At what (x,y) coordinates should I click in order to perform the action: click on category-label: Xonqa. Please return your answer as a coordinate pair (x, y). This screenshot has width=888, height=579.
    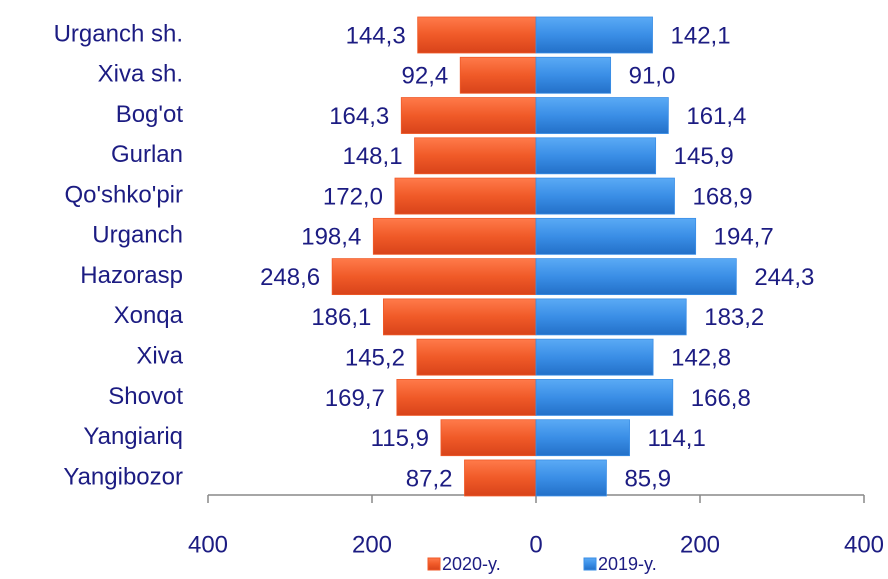
    Looking at the image, I should click on (149, 315).